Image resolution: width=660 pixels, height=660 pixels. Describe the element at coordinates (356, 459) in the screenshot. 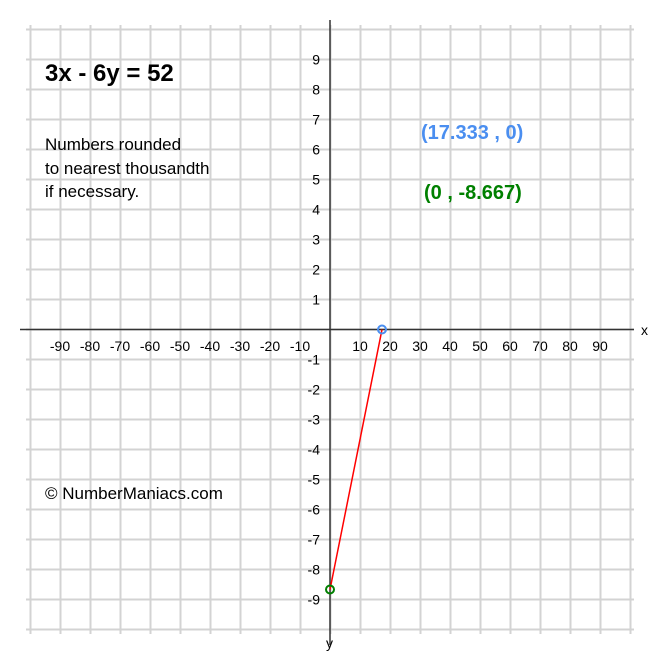

I see `equation-line` at that location.